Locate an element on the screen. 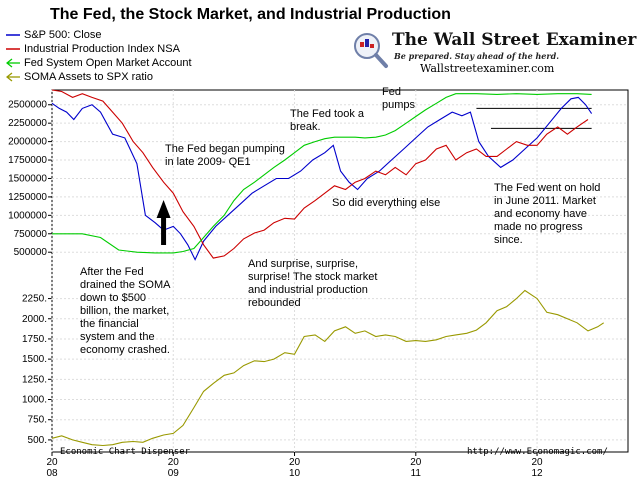 Image resolution: width=640 pixels, height=480 pixels. upper-y-tick-label: 750000 is located at coordinates (31, 234).